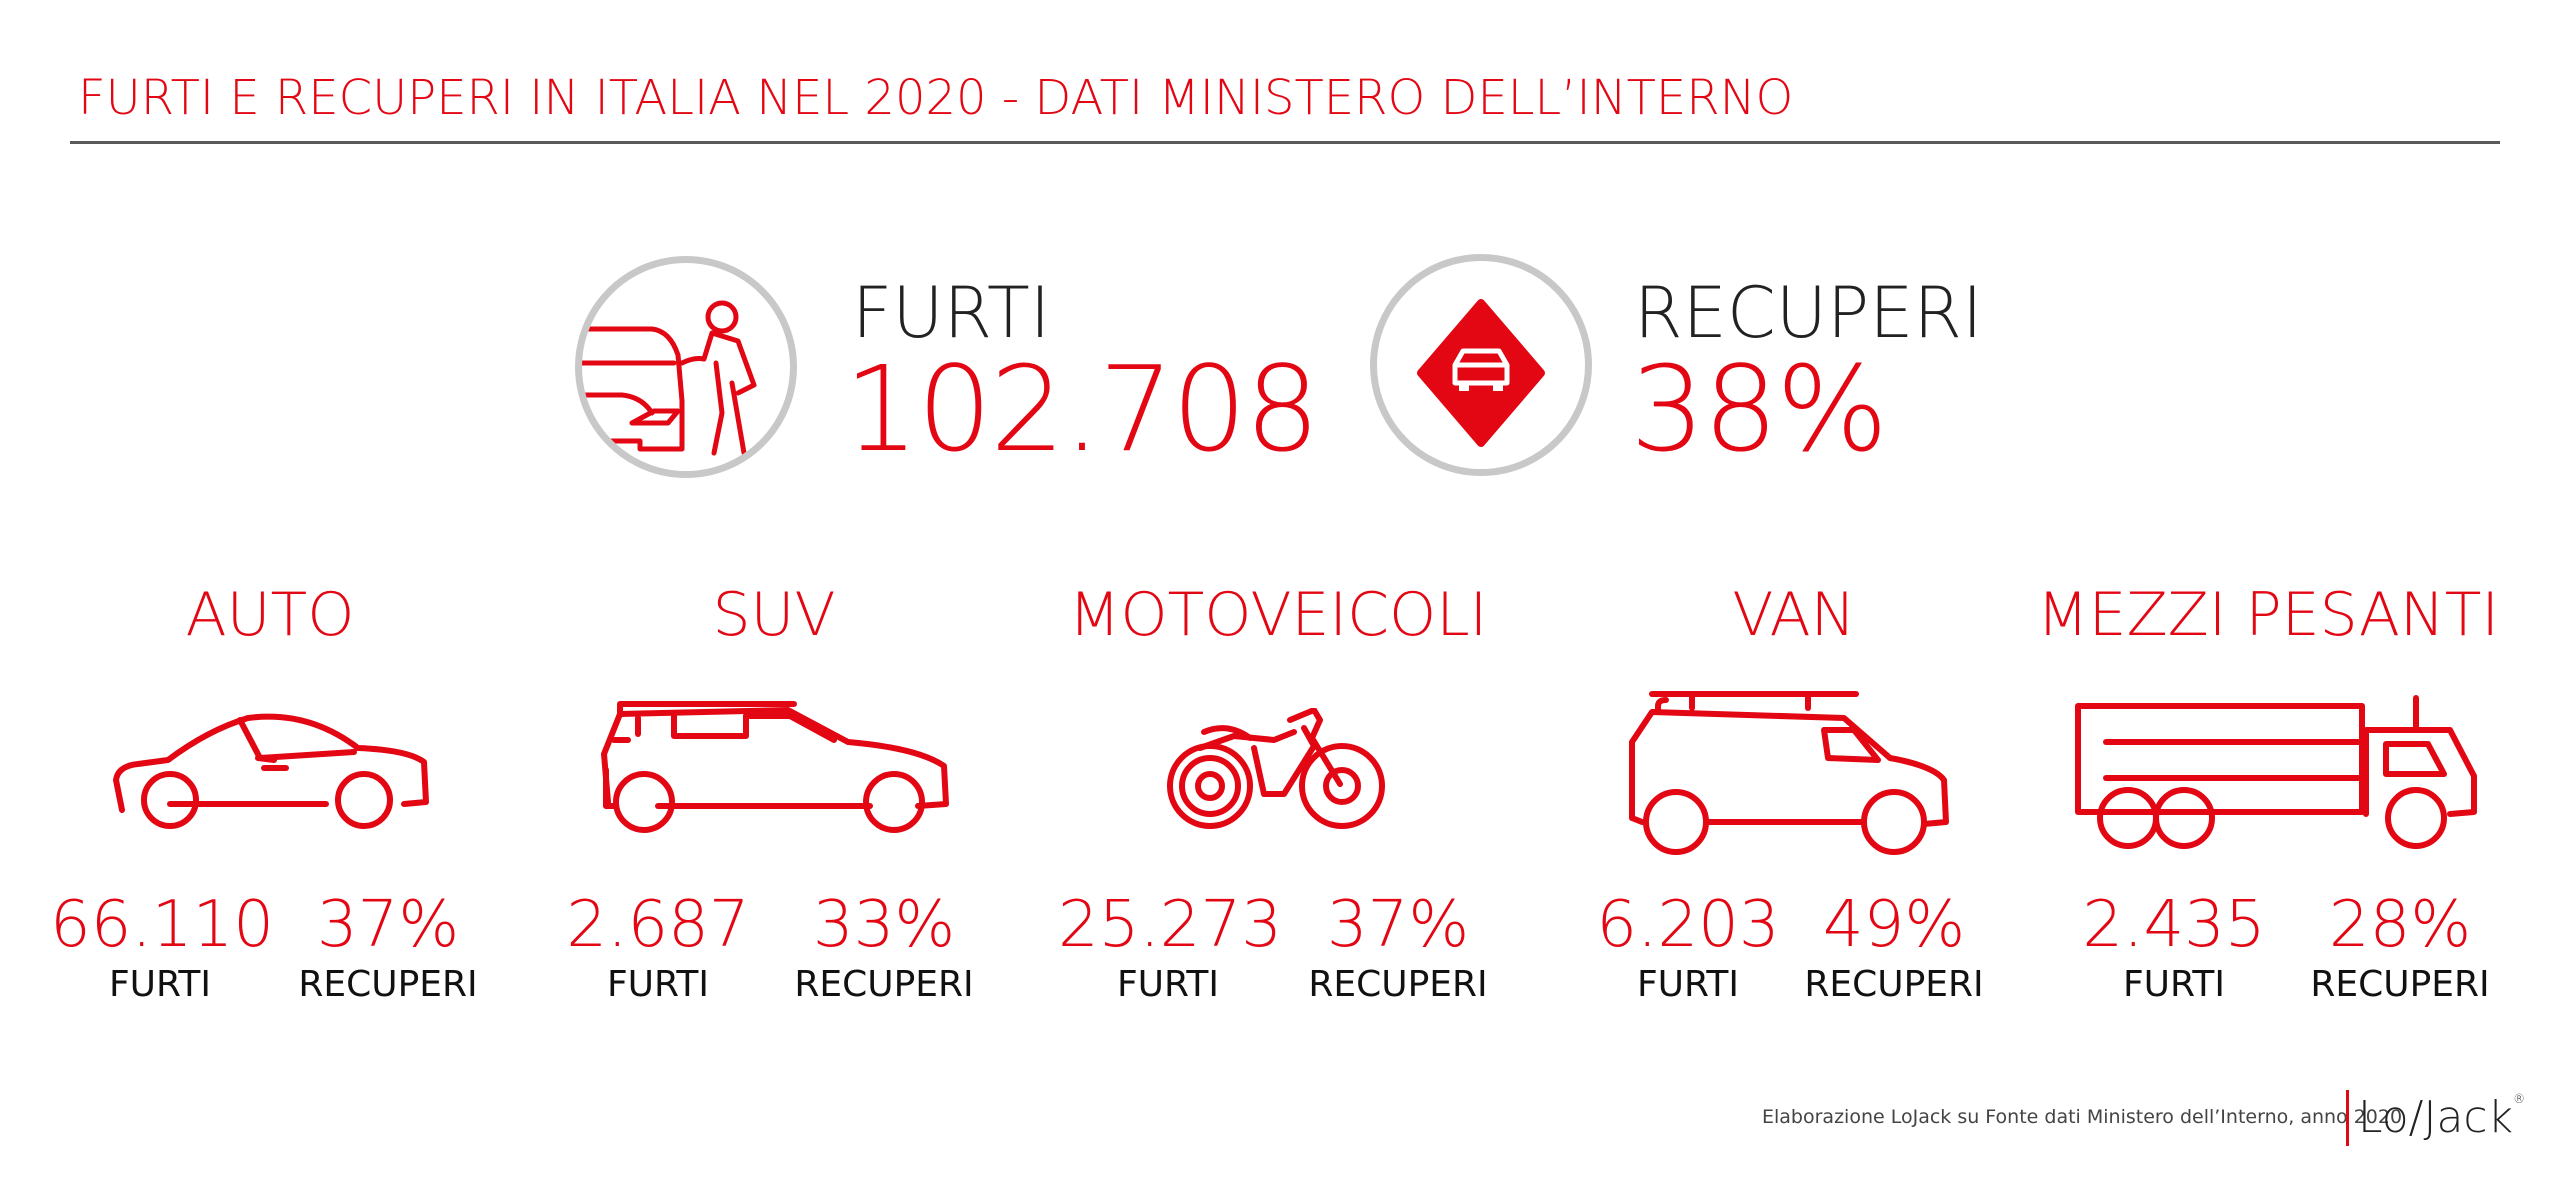 This screenshot has height=1189, width=2560. I want to click on recovery-circle, so click(1481, 365).